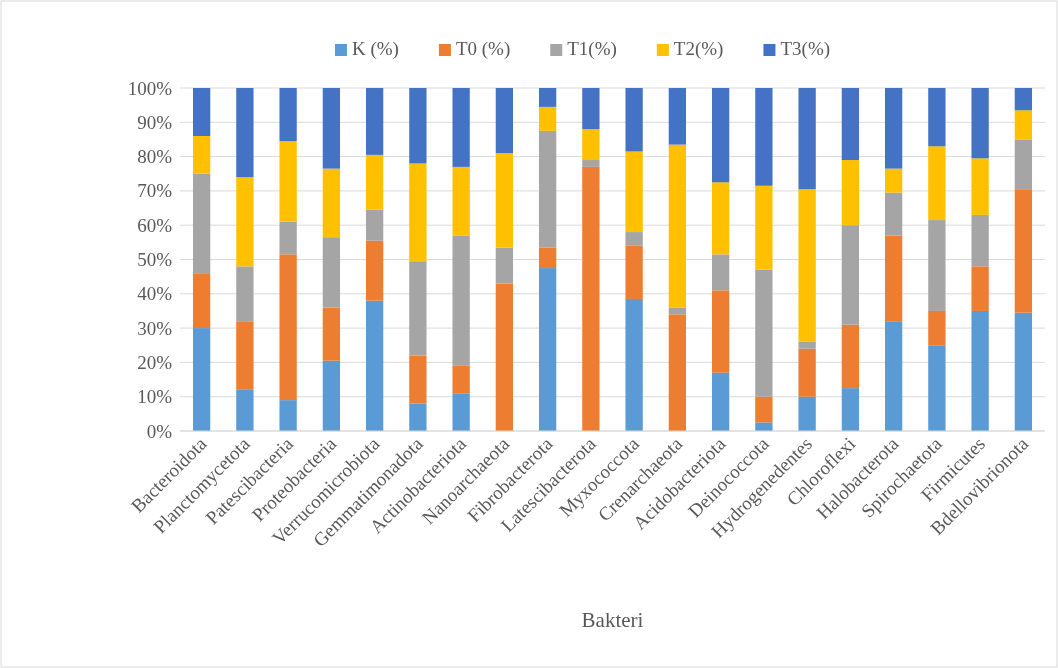 This screenshot has width=1058, height=668. What do you see at coordinates (155, 294) in the screenshot?
I see `y-tick-label: 40%` at bounding box center [155, 294].